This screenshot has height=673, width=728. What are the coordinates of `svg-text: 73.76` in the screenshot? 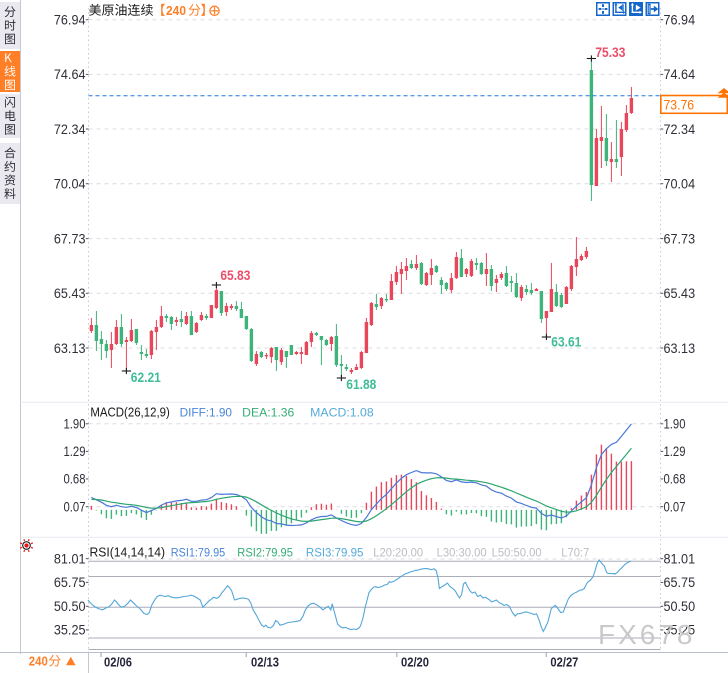 It's located at (679, 105).